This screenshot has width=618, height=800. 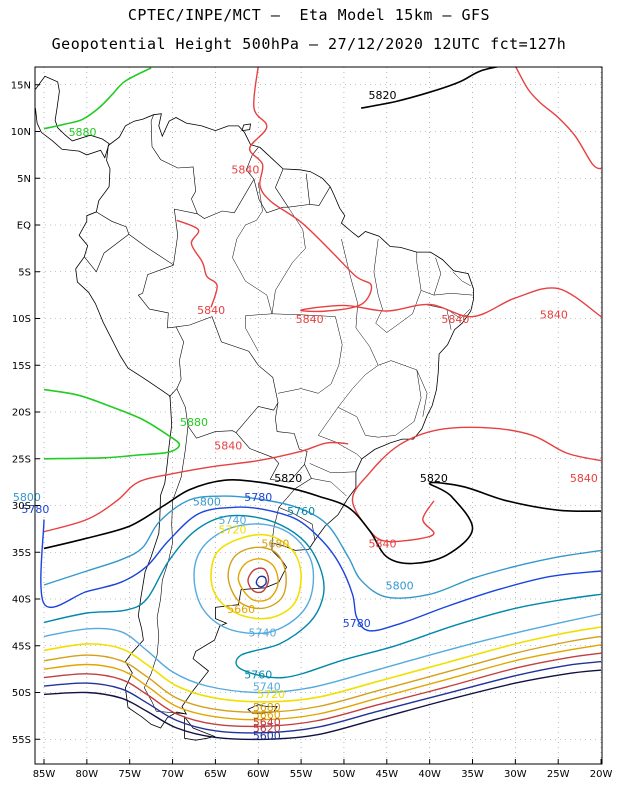 What do you see at coordinates (21, 132) in the screenshot?
I see `lat-tick-label: 10N` at bounding box center [21, 132].